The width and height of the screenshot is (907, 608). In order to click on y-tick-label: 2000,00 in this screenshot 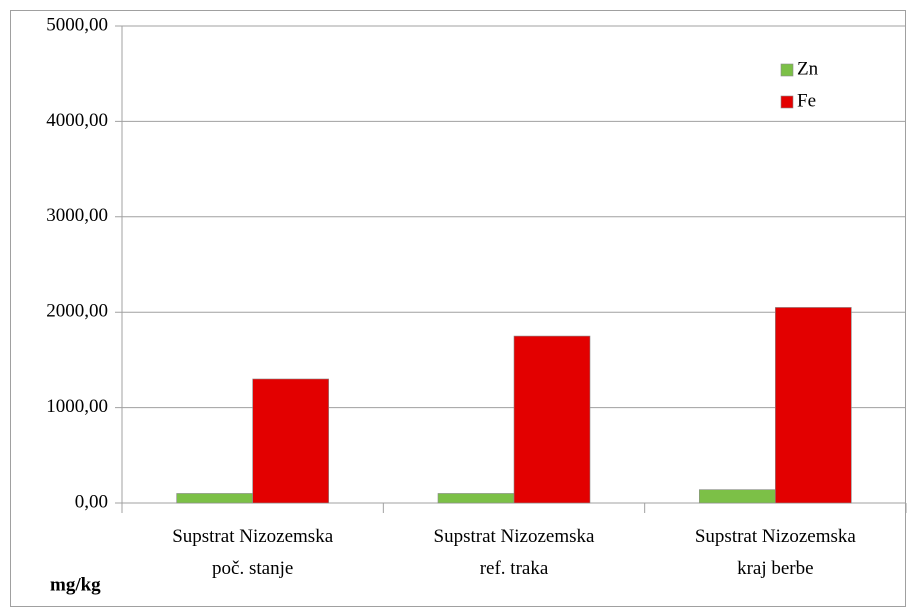, I will do `click(77, 311)`.